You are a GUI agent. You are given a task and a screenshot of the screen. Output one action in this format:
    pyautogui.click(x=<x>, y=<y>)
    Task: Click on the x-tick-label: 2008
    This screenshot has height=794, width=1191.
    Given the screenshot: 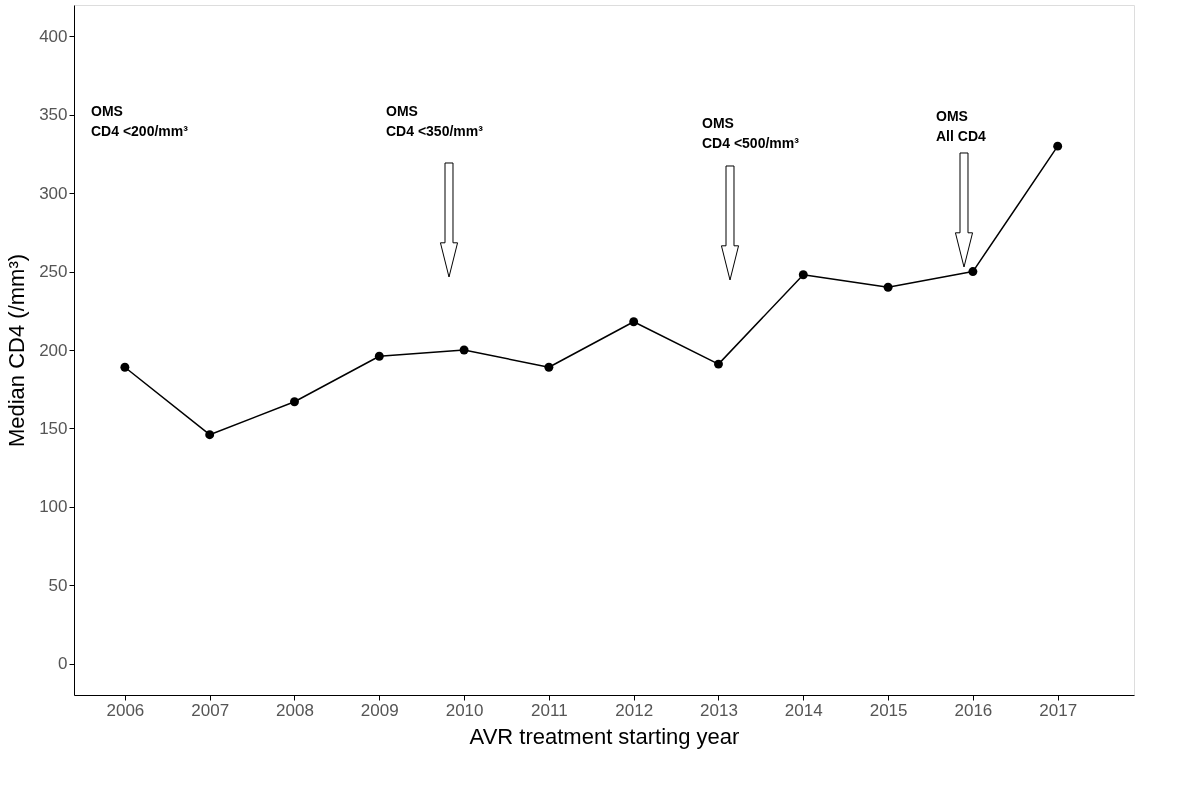 What is the action you would take?
    pyautogui.click(x=295, y=710)
    